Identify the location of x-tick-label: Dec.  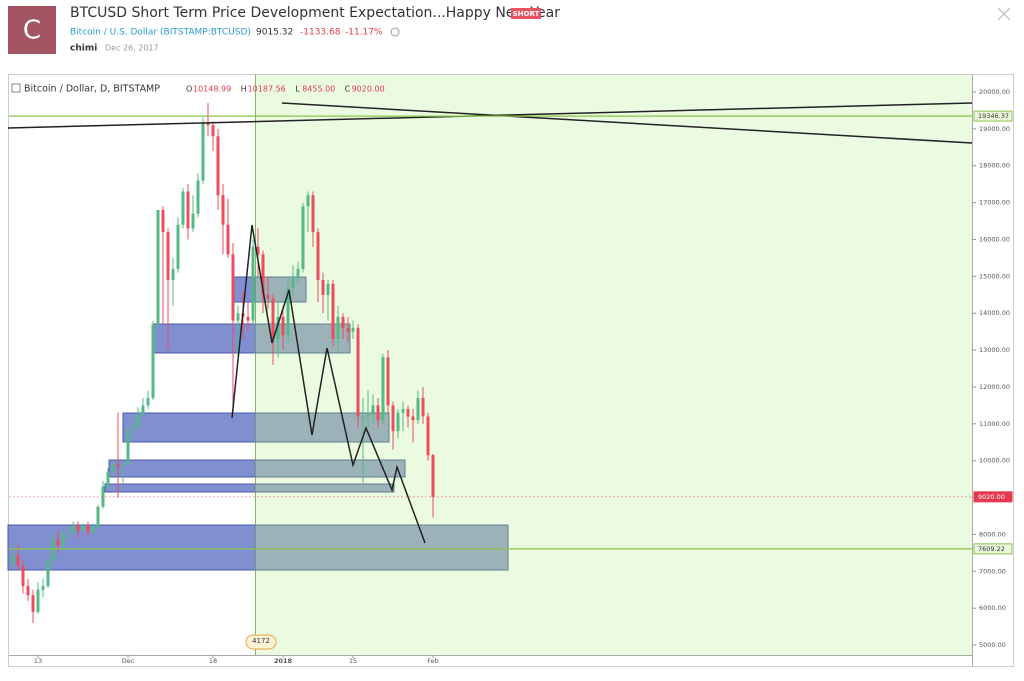
(128, 661).